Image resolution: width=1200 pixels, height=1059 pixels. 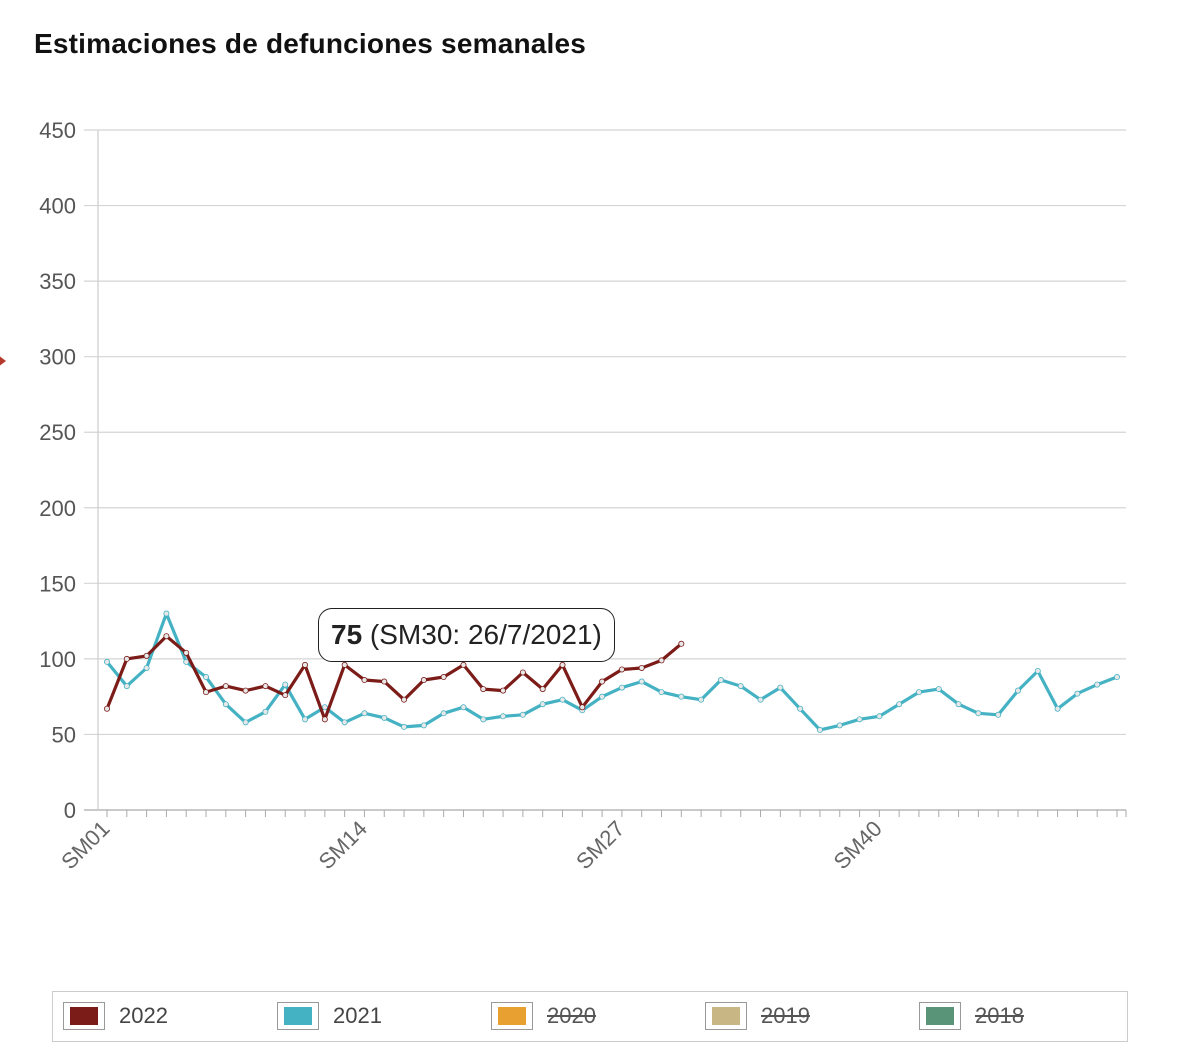 What do you see at coordinates (394, 677) in the screenshot?
I see `series-line-2022` at bounding box center [394, 677].